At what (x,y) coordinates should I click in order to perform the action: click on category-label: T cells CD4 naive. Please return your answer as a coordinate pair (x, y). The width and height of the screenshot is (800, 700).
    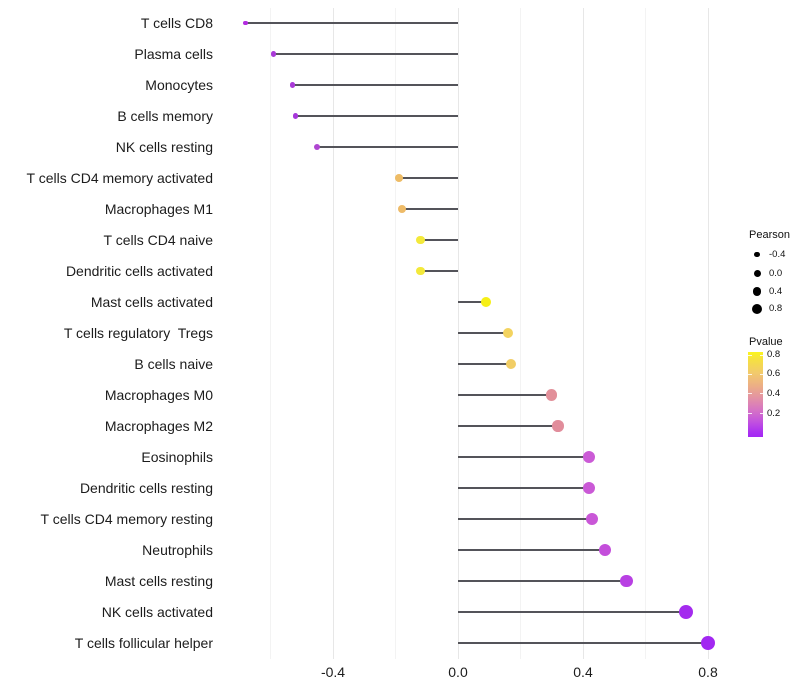
    Looking at the image, I should click on (158, 240).